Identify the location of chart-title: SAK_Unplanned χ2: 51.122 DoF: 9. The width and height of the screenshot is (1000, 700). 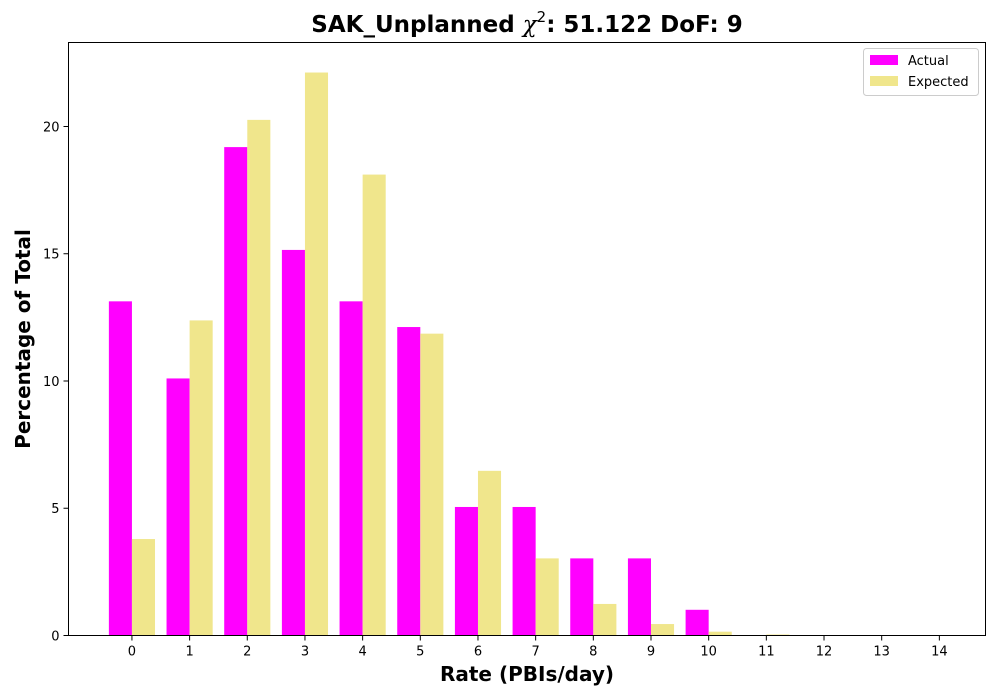
(526, 23).